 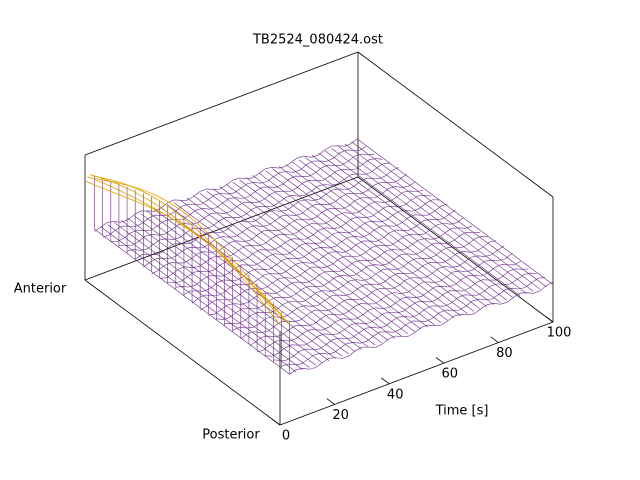 What do you see at coordinates (286, 436) in the screenshot?
I see `x-tick-label: 0` at bounding box center [286, 436].